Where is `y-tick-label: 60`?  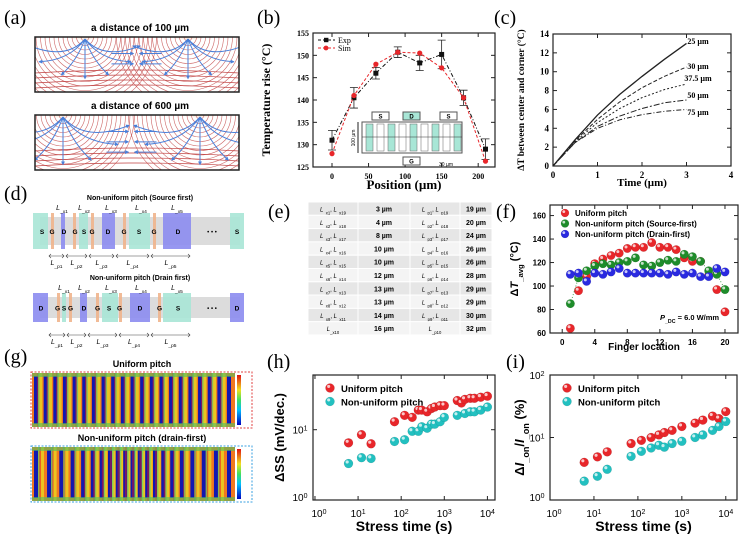
y-tick-label: 60 is located at coordinates (541, 333).